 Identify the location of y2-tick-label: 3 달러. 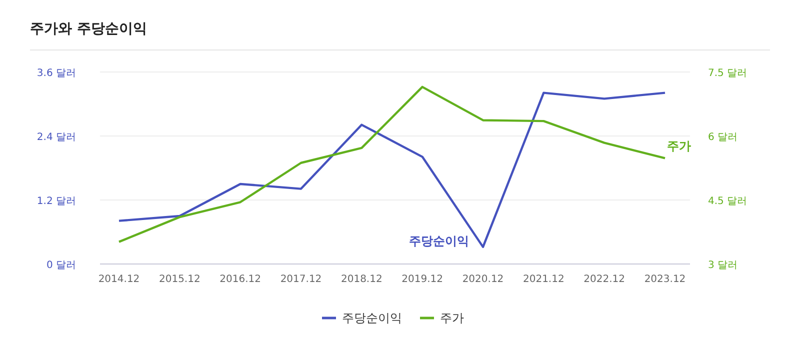
(723, 265).